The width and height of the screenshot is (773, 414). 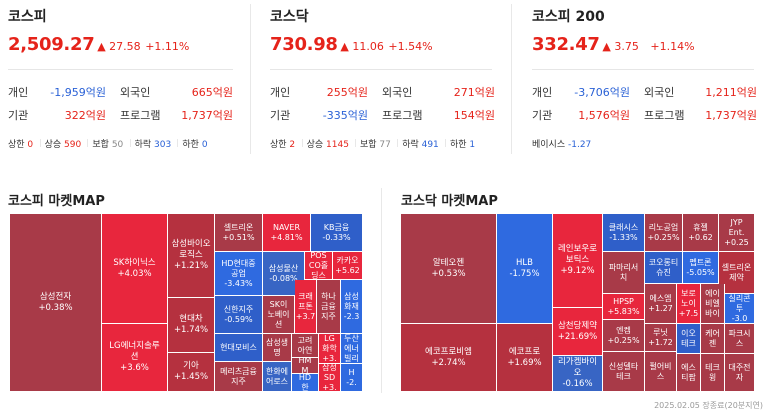 What do you see at coordinates (330, 378) in the screenshot?
I see `kospi-tile: 삼성 SD +3.` at bounding box center [330, 378].